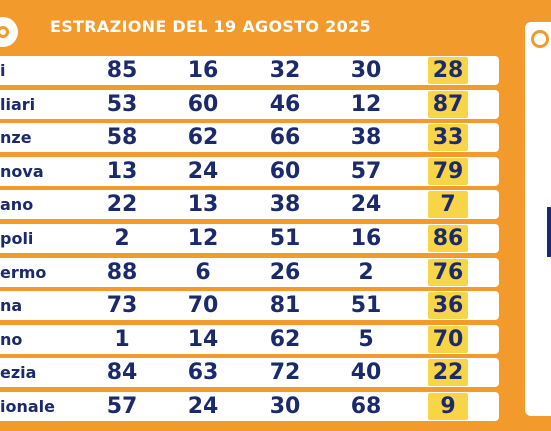 The width and height of the screenshot is (551, 431). I want to click on highlight-number: 87, so click(448, 104).